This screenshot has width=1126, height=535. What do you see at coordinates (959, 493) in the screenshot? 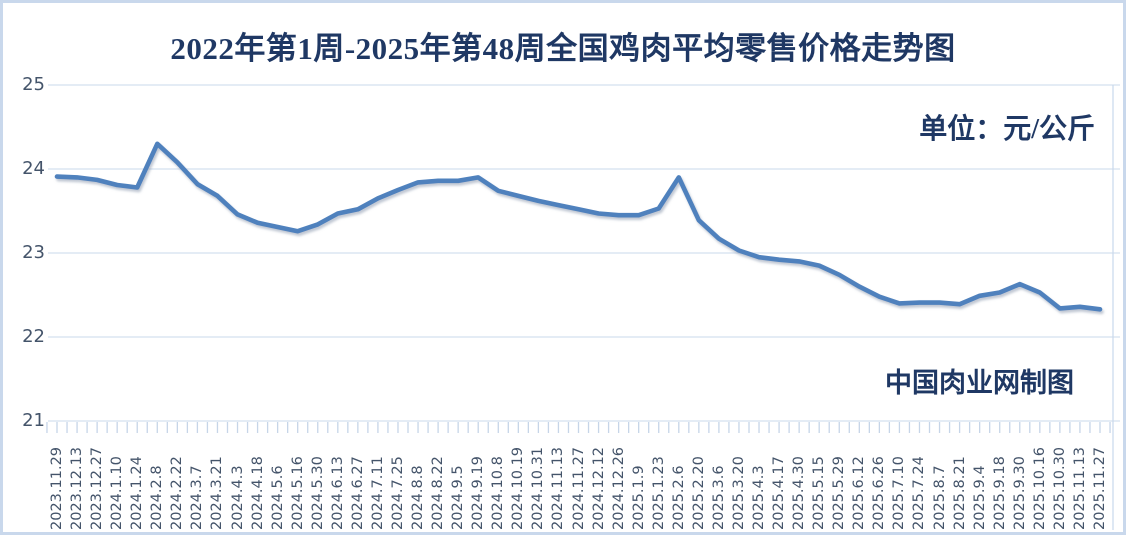
I see `x-axis-tick-label: 2025.8.21` at bounding box center [959, 493].